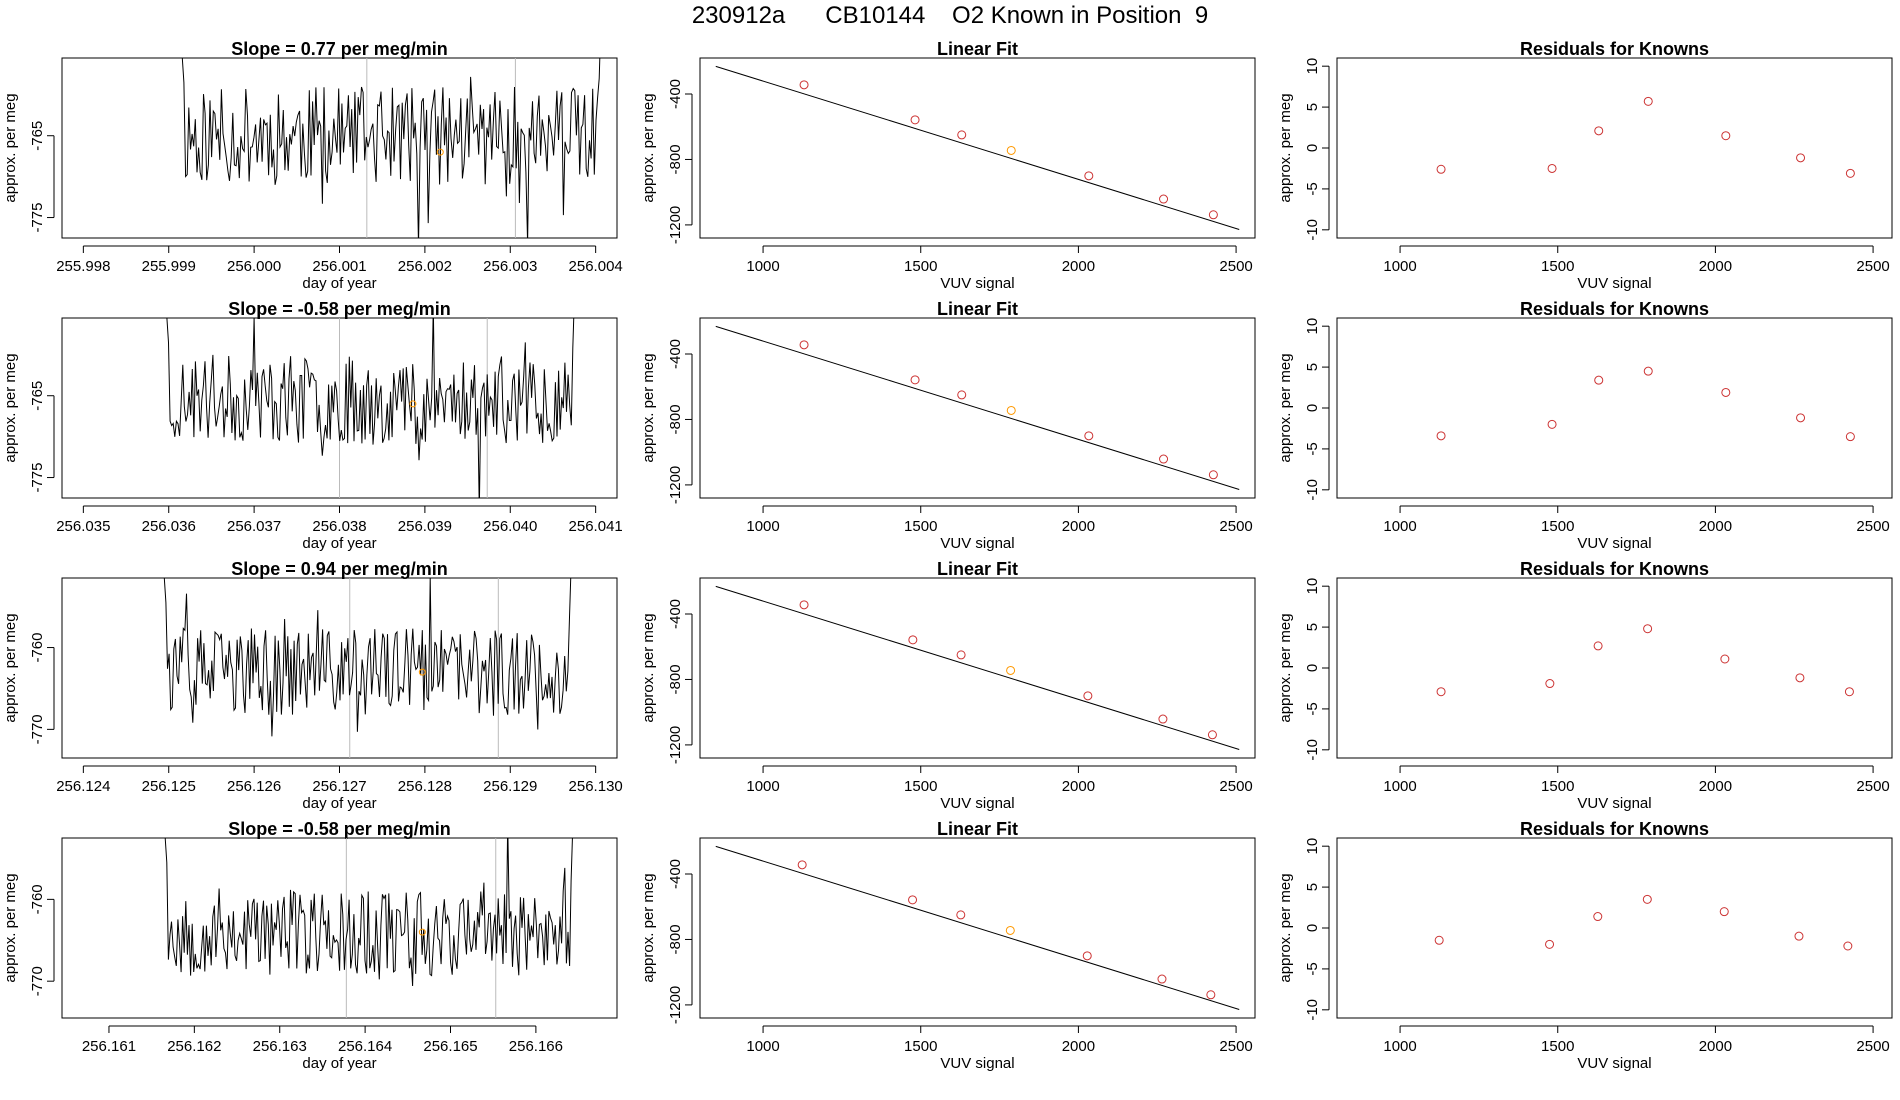 This screenshot has width=1900, height=1100. What do you see at coordinates (675, 485) in the screenshot?
I see `y-tick-label: -1200` at bounding box center [675, 485].